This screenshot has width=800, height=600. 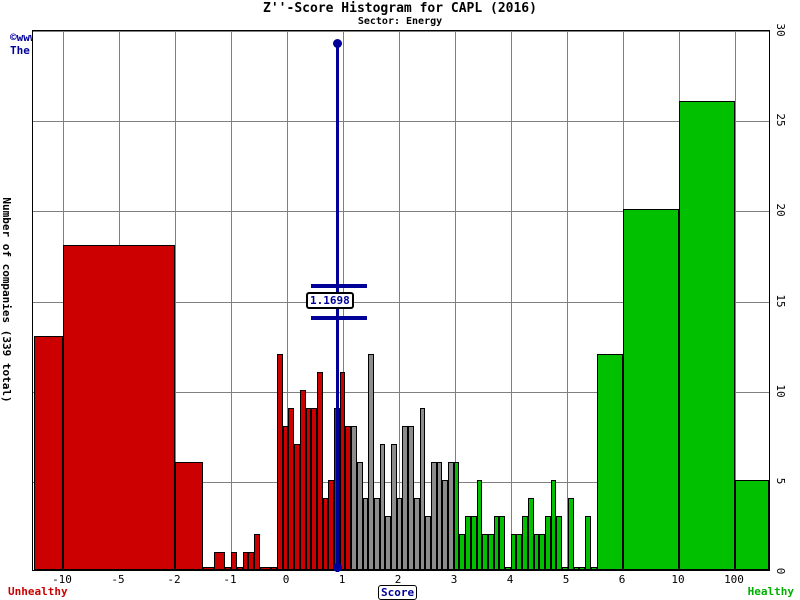 What do you see at coordinates (780, 30) in the screenshot?
I see `y-tick-label: 30` at bounding box center [780, 30].